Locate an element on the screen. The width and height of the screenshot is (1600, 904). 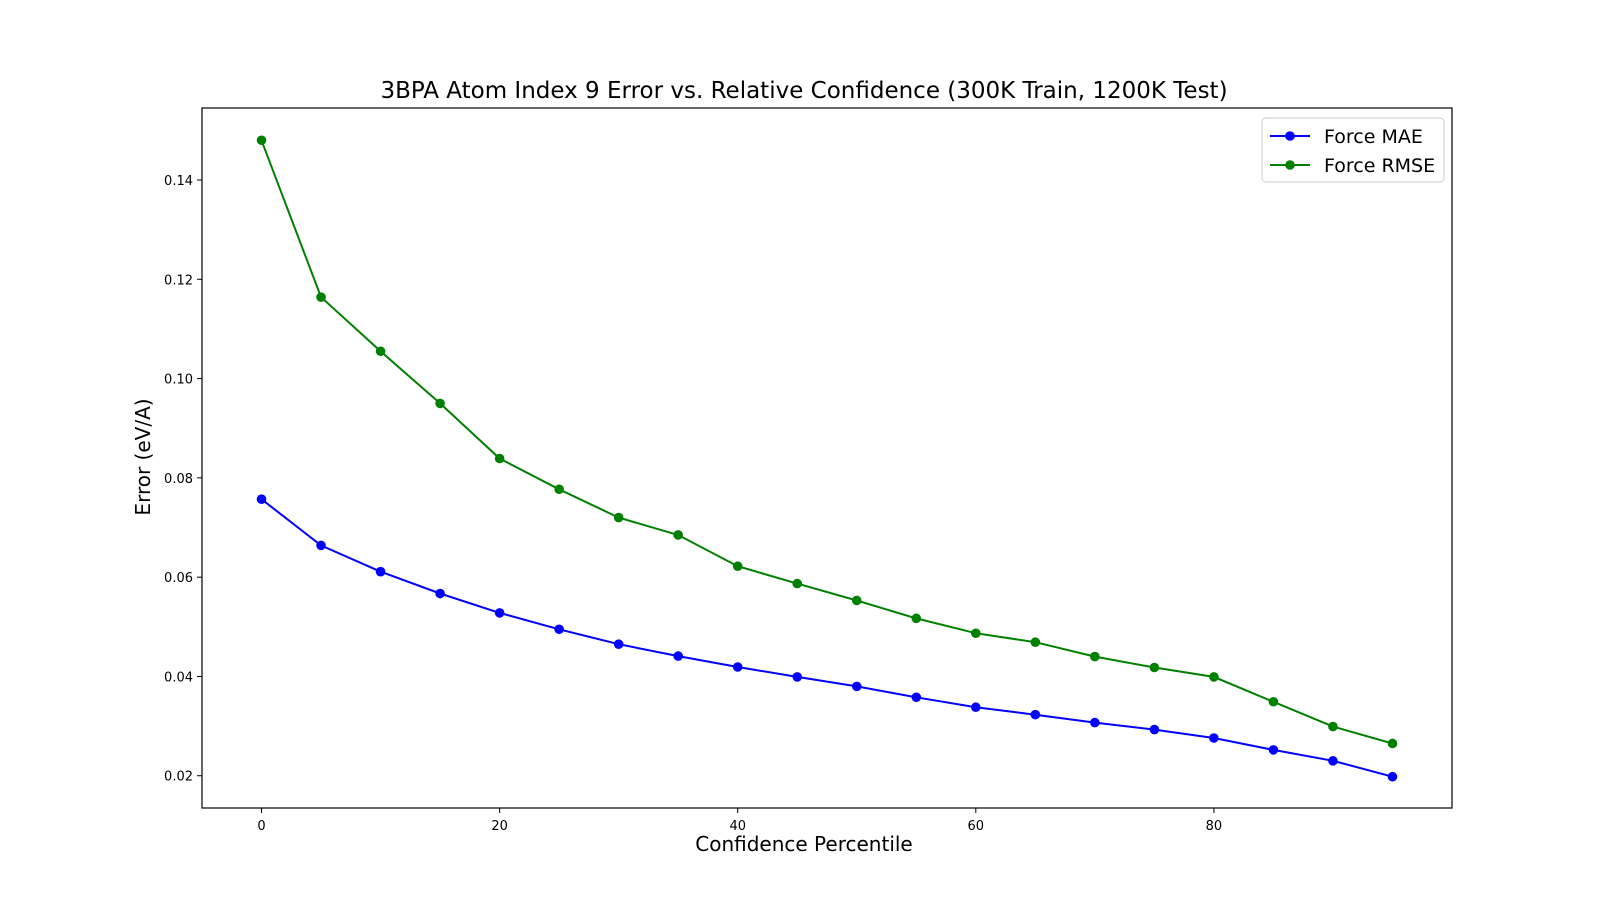
y-tick-label: 0.10 is located at coordinates (178, 380).